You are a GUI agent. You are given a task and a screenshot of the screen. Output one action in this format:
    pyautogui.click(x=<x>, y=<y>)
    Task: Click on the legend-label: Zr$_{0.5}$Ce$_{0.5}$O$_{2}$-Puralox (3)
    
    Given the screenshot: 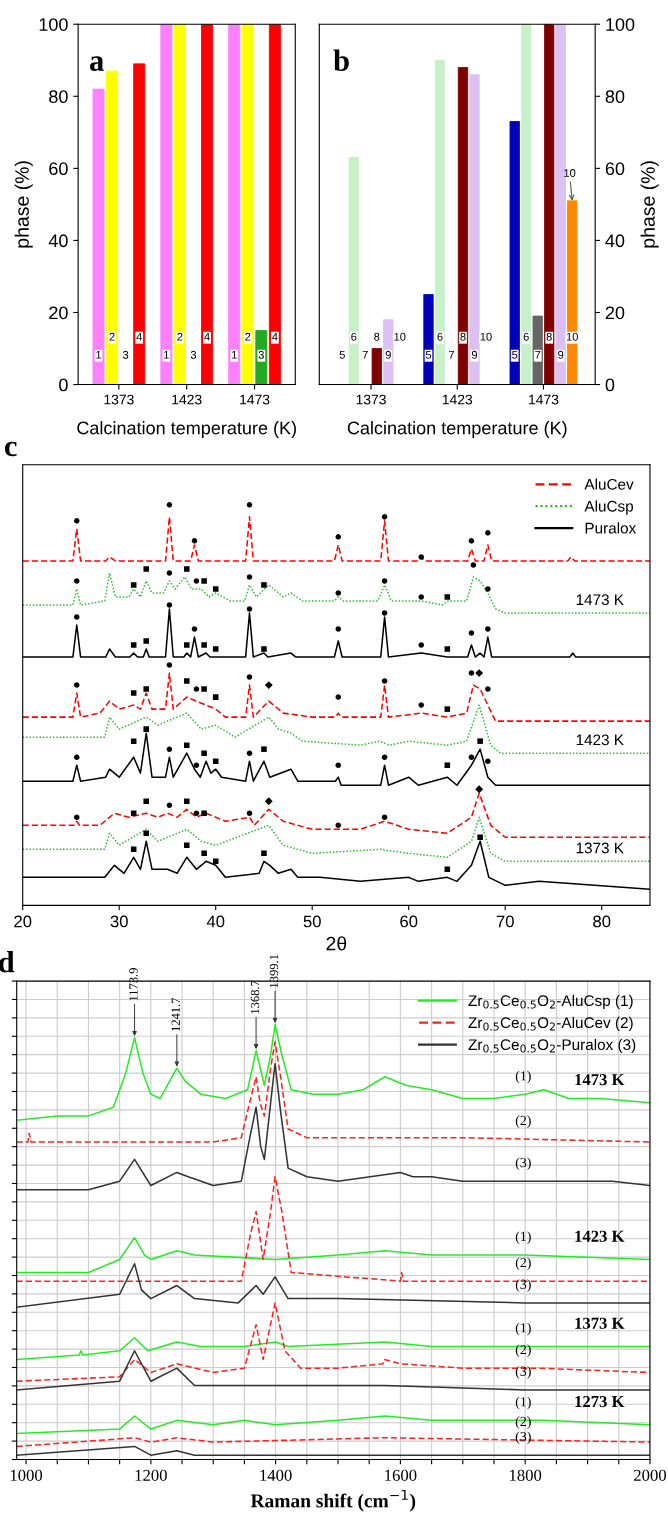 What is the action you would take?
    pyautogui.click(x=552, y=1046)
    